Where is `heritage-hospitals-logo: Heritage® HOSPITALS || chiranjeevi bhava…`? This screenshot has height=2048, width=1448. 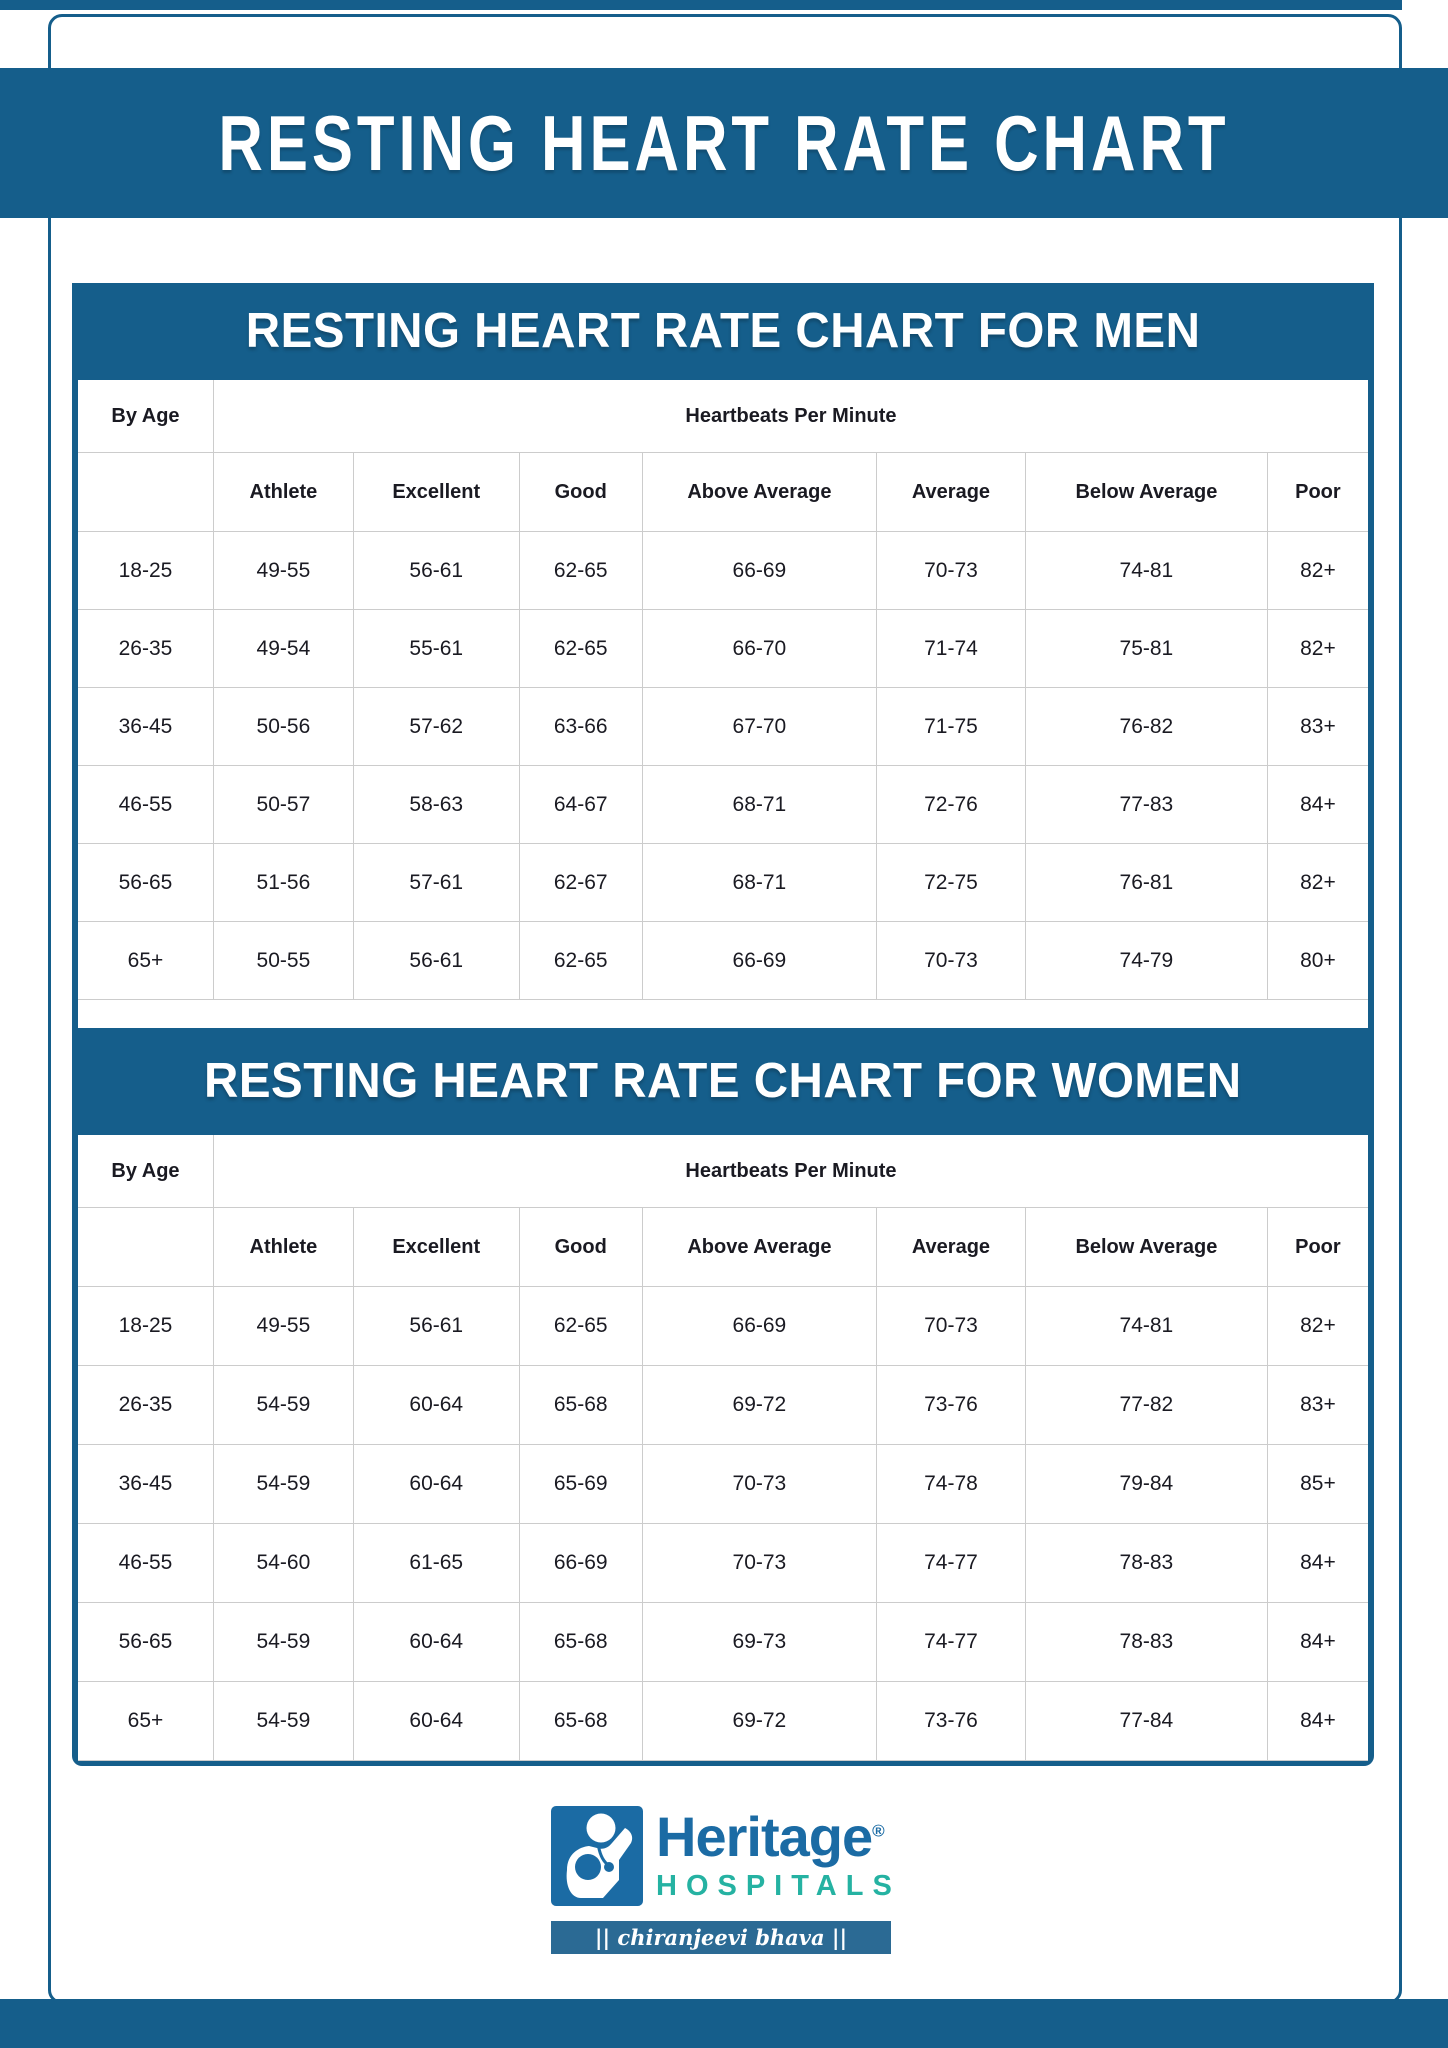
heritage-hospitals-logo: Heritage® HOSPITALS || chiranjeevi bhava… is located at coordinates (724, 1880).